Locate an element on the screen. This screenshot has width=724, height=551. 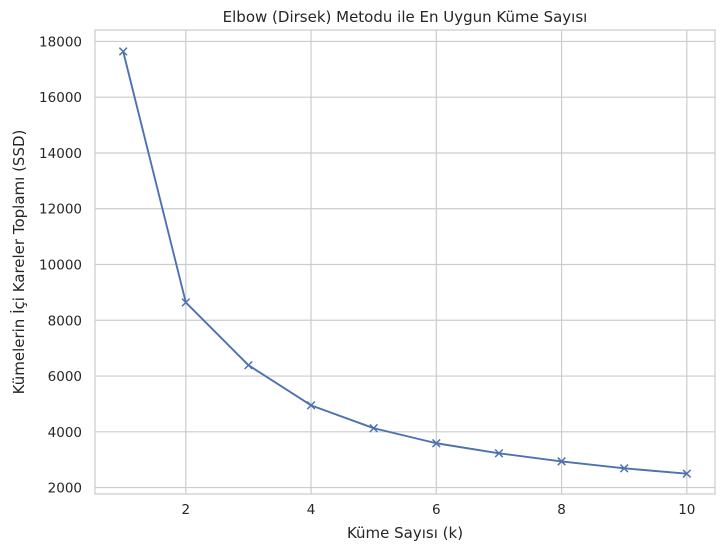
y-tick-label: 6000 is located at coordinates (65, 377).